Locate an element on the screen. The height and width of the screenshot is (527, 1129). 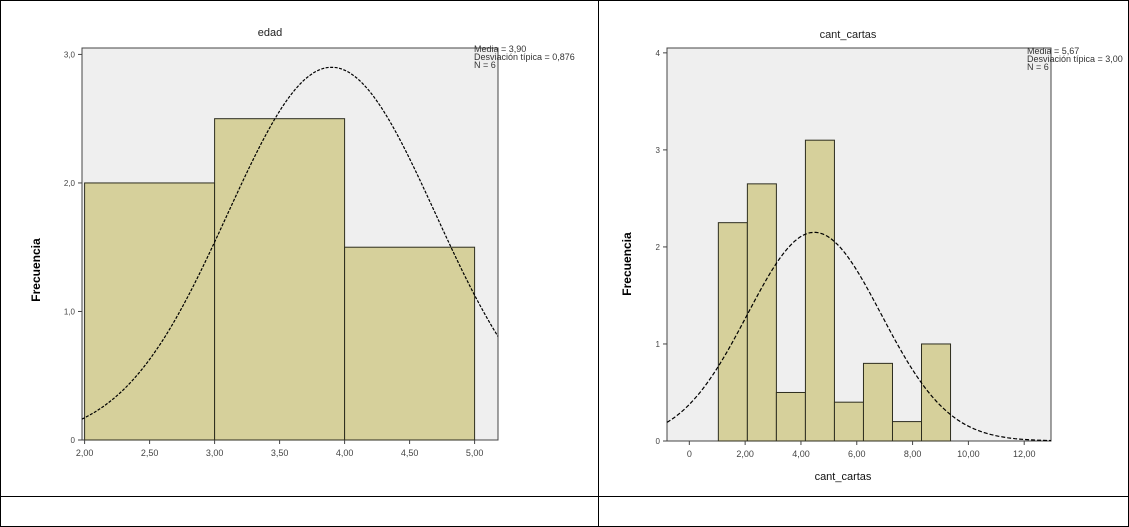
table-cell-bottom-left is located at coordinates (299, 511).